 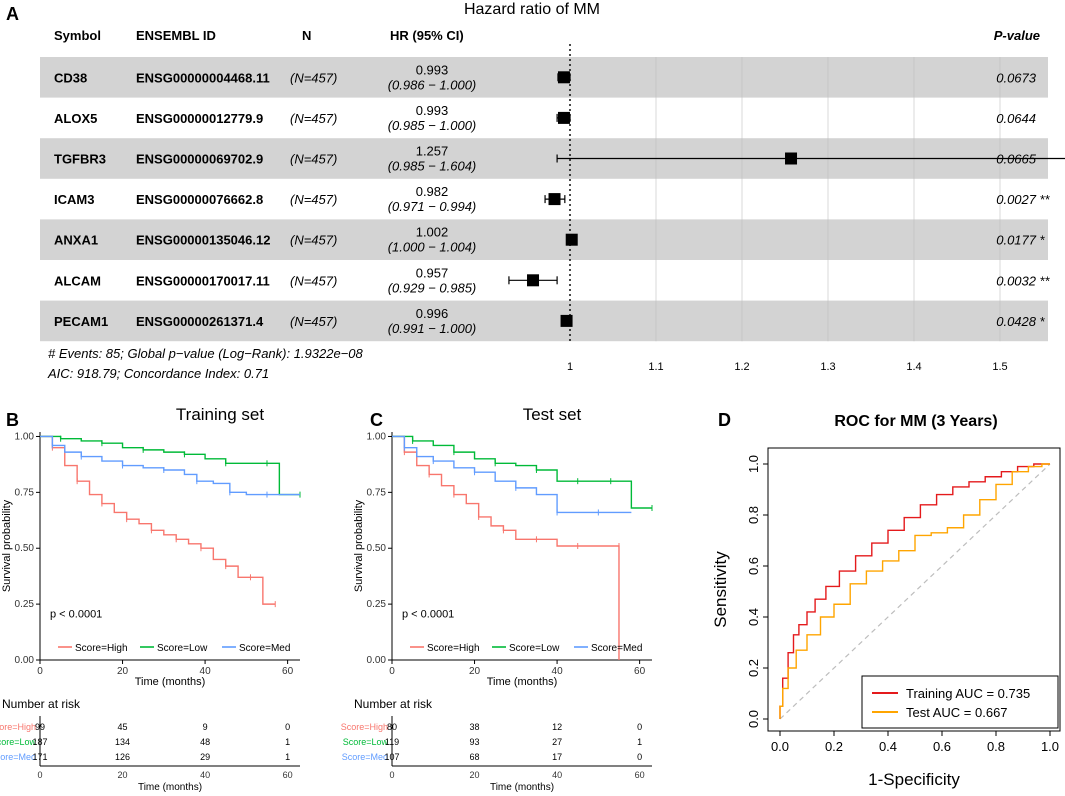 What do you see at coordinates (220, 414) in the screenshot?
I see `km-train-title: Training set` at bounding box center [220, 414].